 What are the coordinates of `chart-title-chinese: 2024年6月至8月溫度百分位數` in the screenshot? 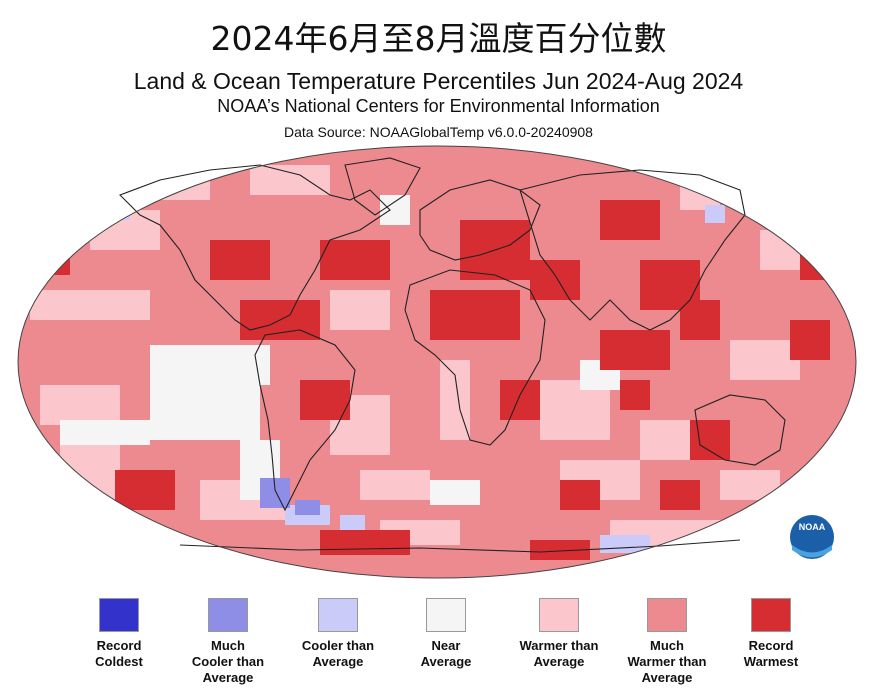 It's located at (438, 38).